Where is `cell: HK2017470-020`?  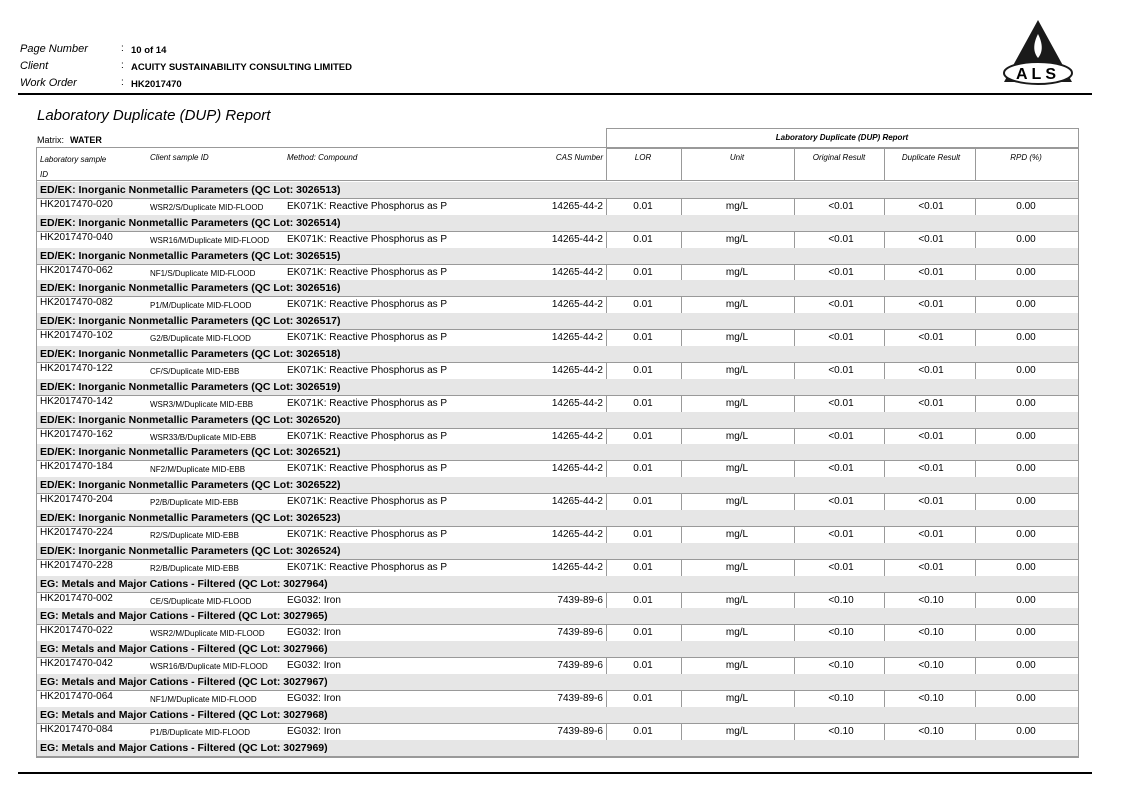
cell: HK2017470-020 is located at coordinates (76, 204).